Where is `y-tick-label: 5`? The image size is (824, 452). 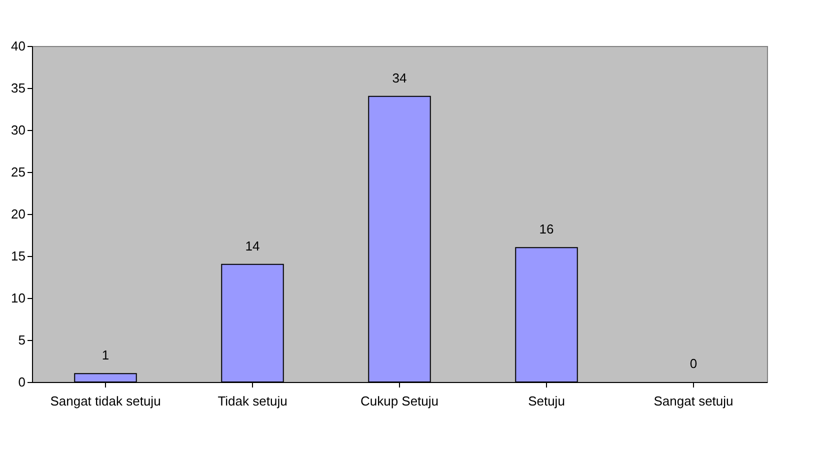 y-tick-label: 5 is located at coordinates (22, 340).